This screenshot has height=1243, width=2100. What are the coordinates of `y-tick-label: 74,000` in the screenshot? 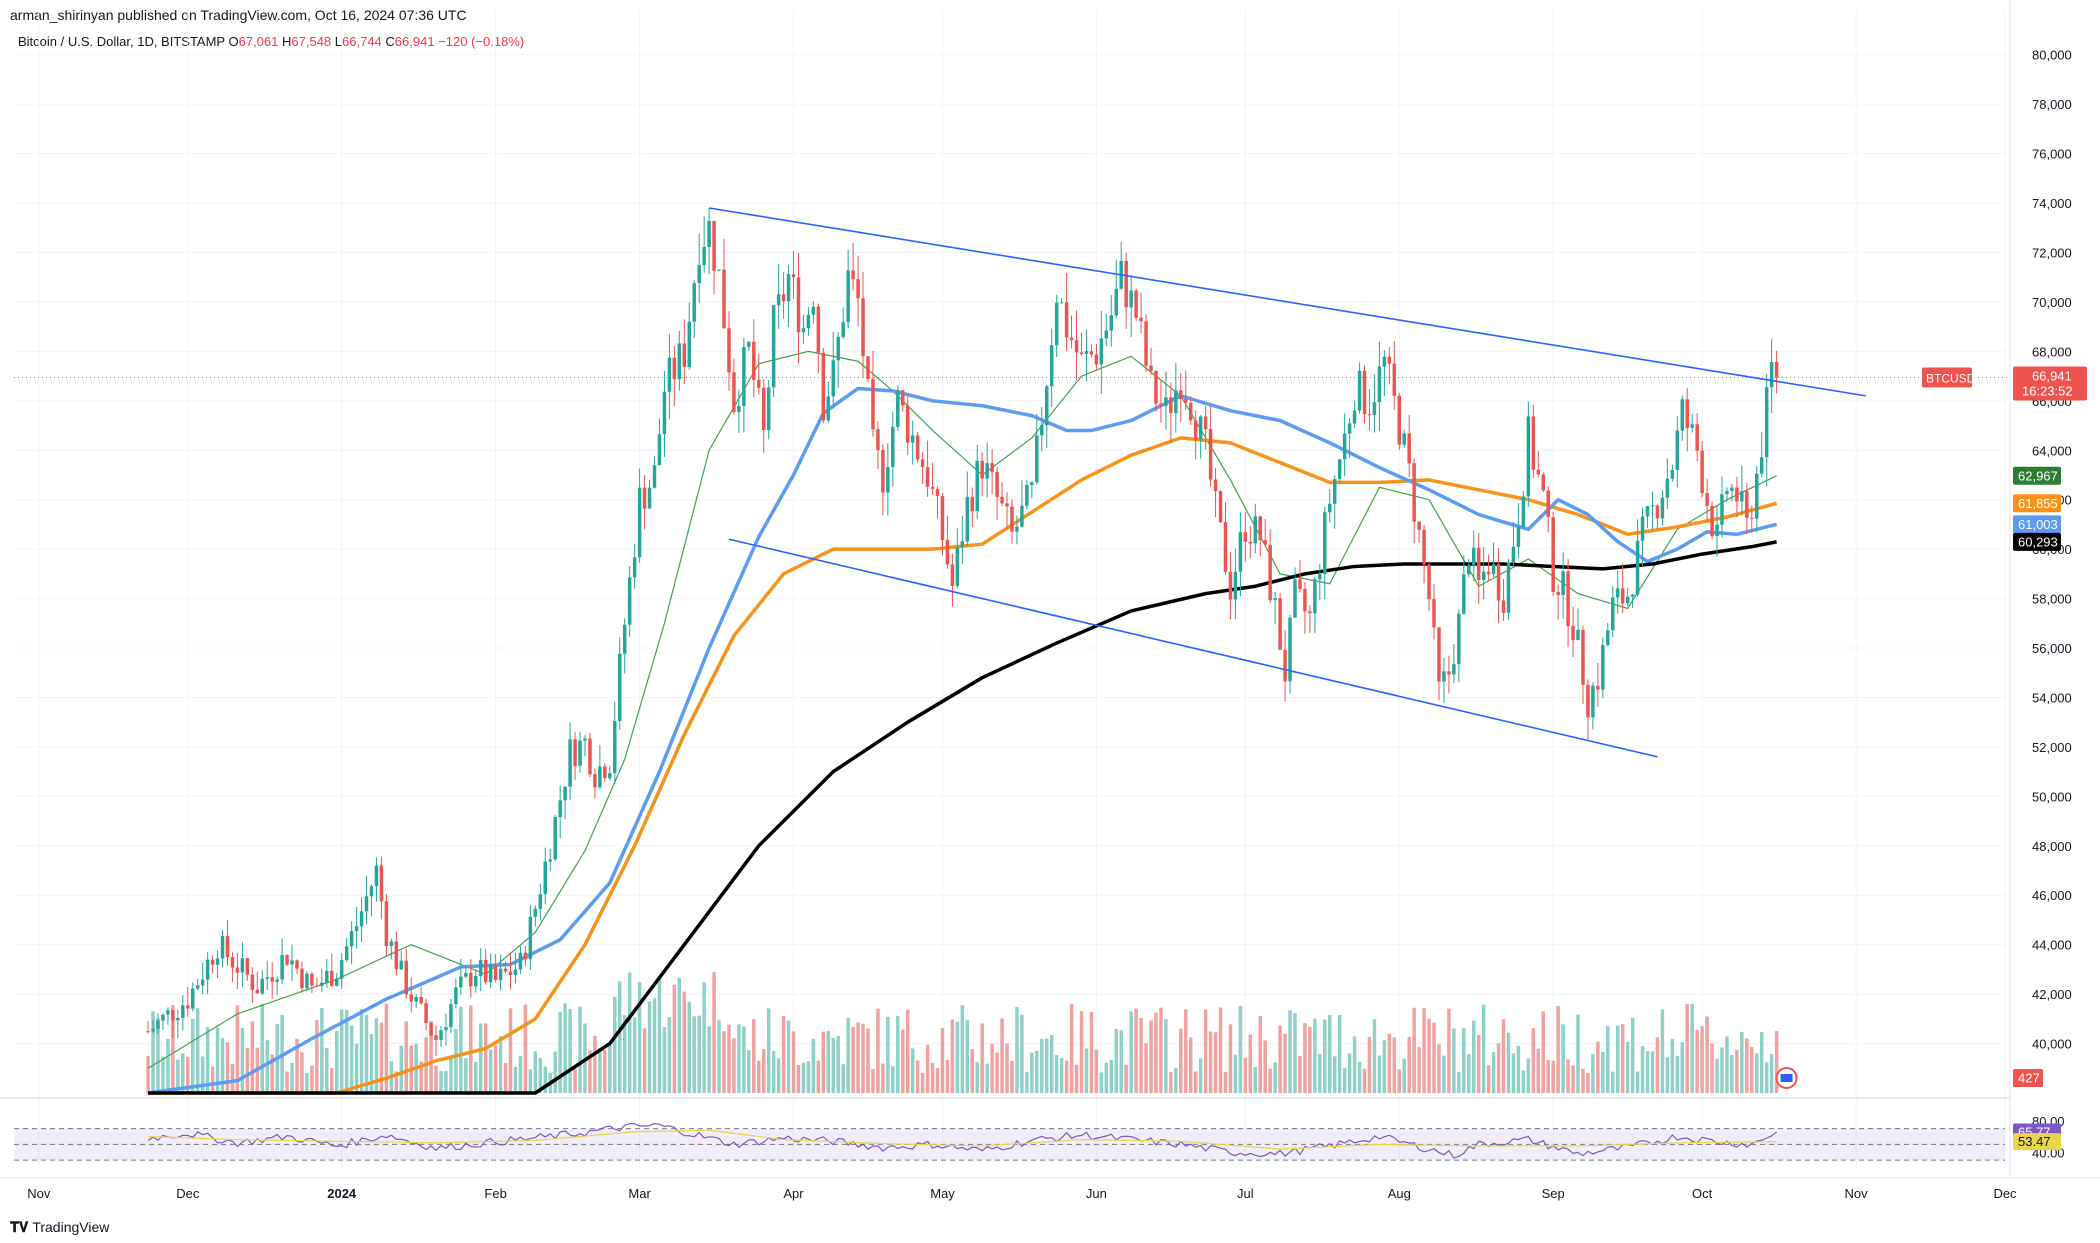 It's located at (2052, 203).